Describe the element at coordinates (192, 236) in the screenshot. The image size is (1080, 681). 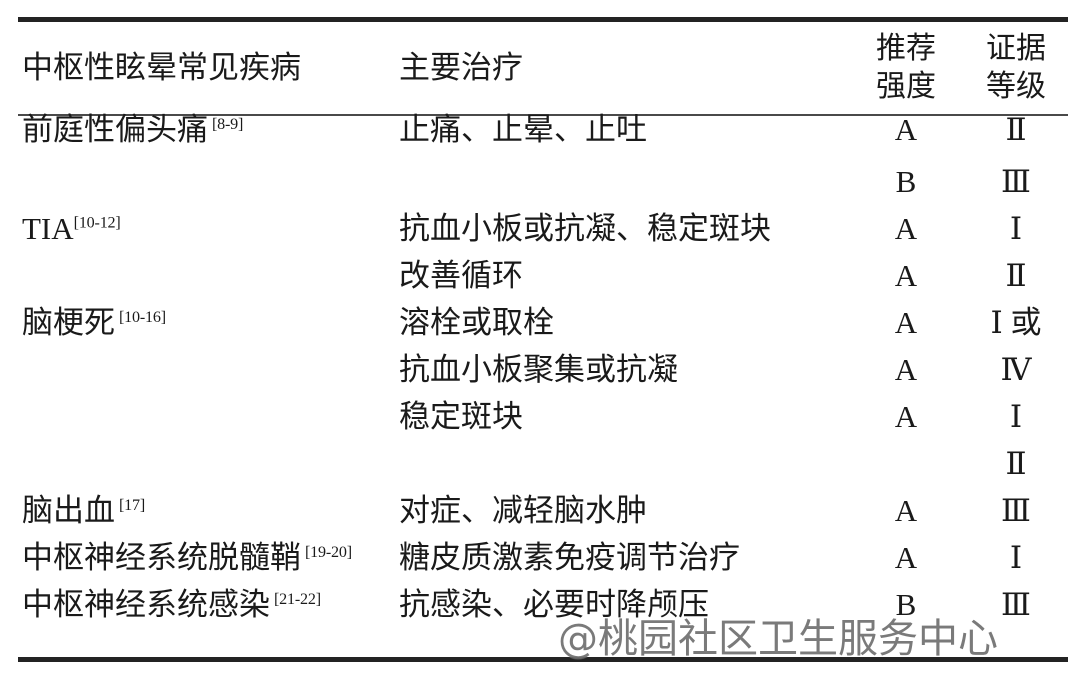
I see `cell-disease: TIA[10-12]` at that location.